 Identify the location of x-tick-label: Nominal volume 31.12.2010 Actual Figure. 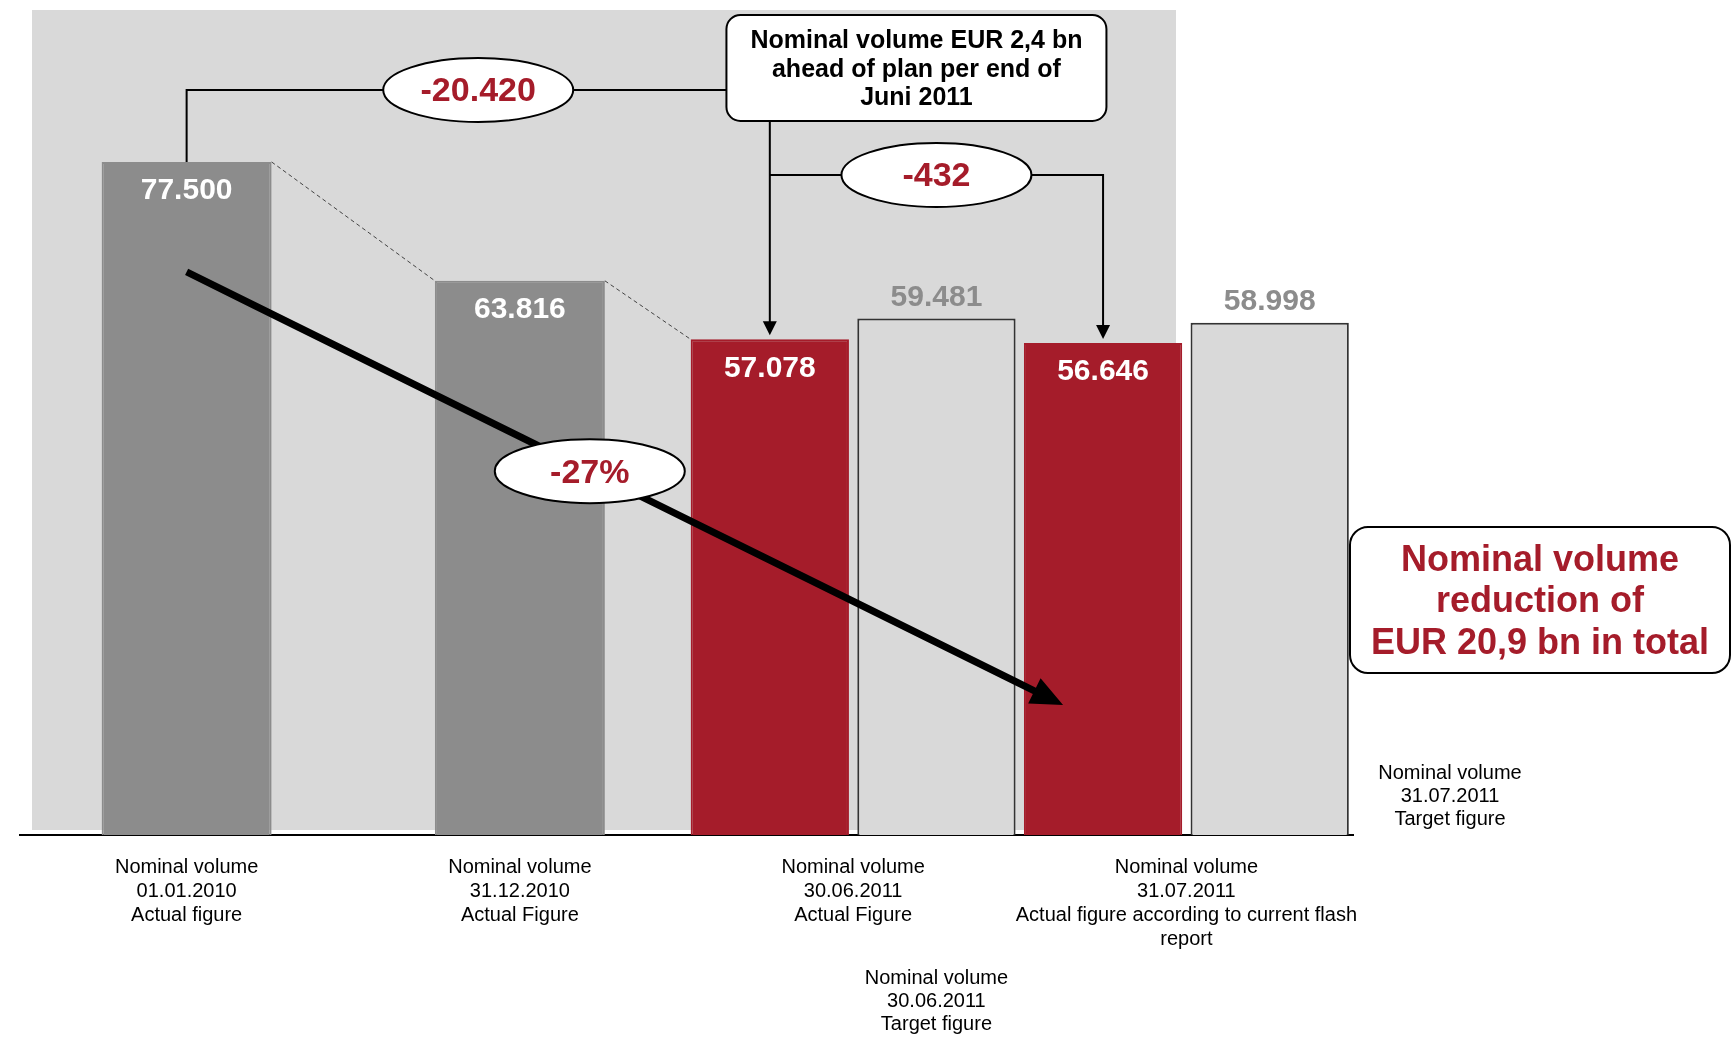
(520, 889).